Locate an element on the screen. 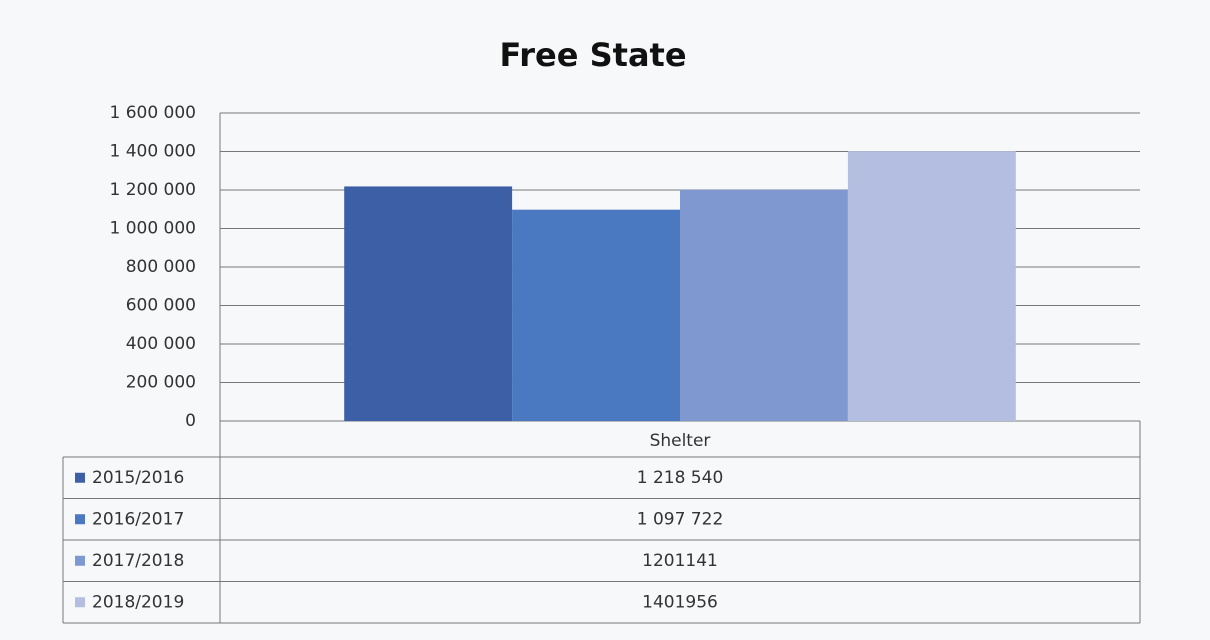  legend-label: 2015/2016 is located at coordinates (138, 478).